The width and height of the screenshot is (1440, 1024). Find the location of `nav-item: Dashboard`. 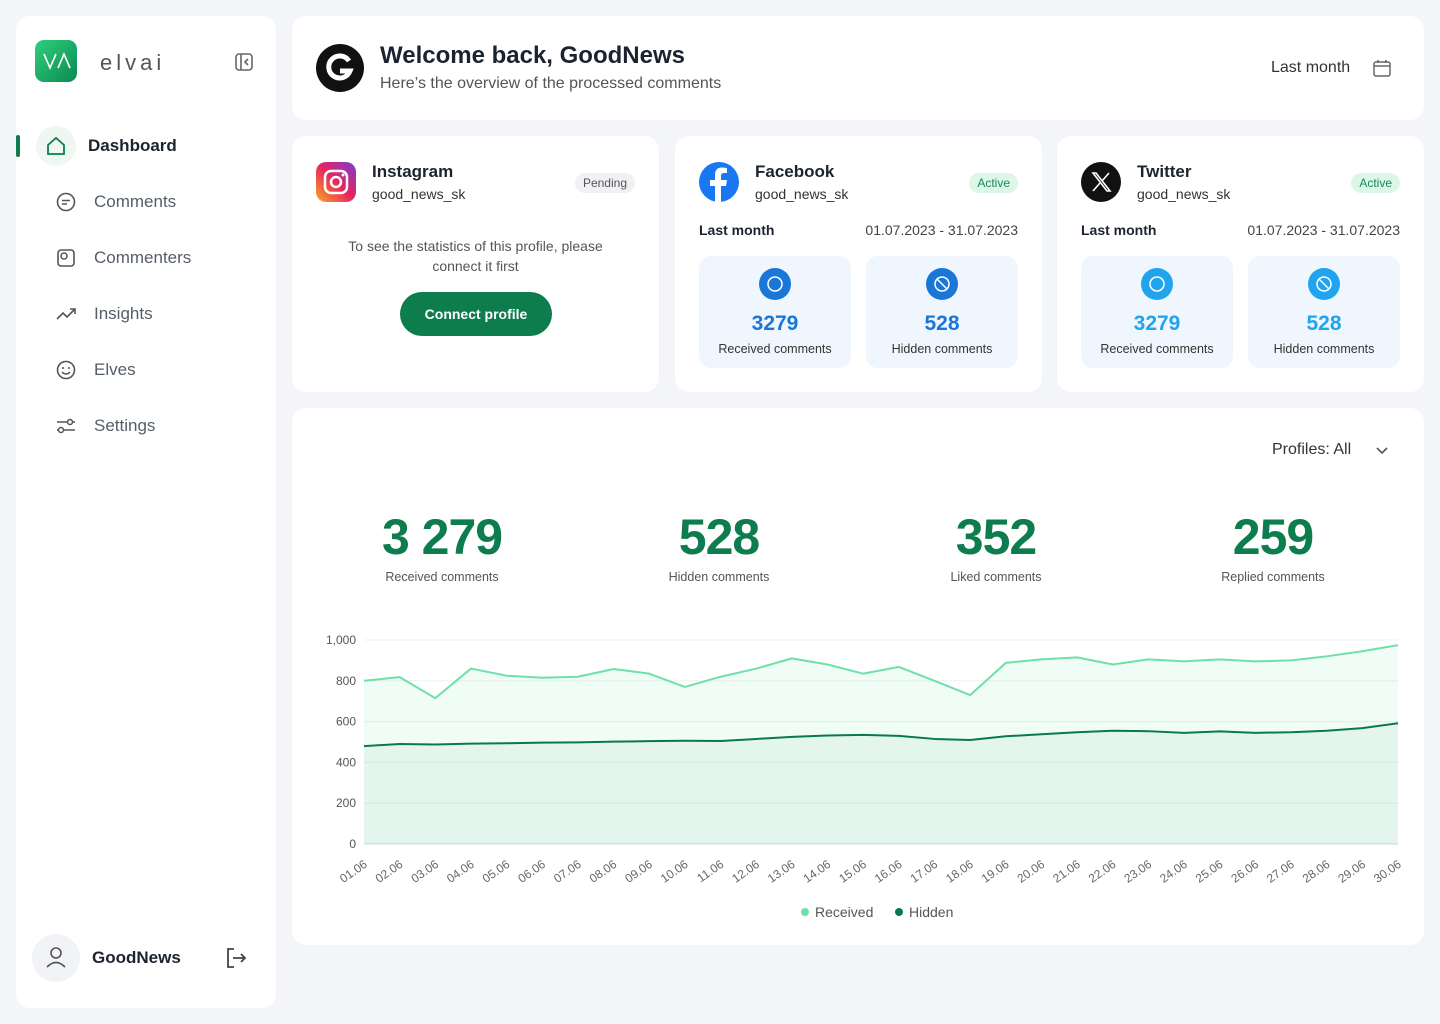

nav-item: Dashboard is located at coordinates (156, 146).